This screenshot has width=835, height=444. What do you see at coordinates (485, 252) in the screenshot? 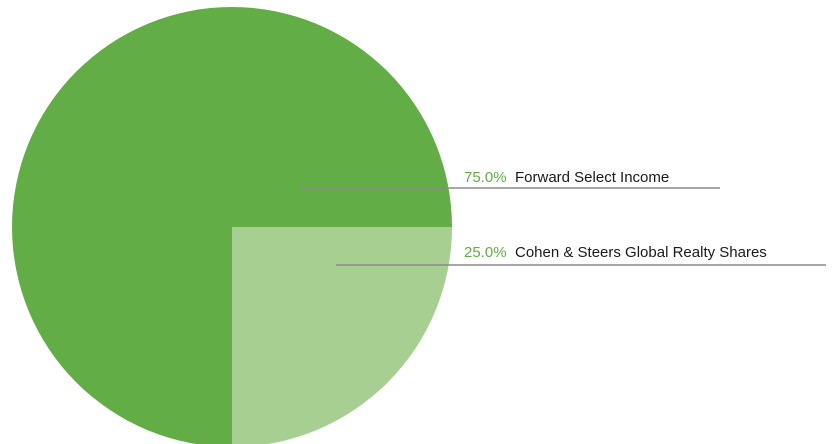
I see `slice-percent-cohen-steers: 25.0%` at bounding box center [485, 252].